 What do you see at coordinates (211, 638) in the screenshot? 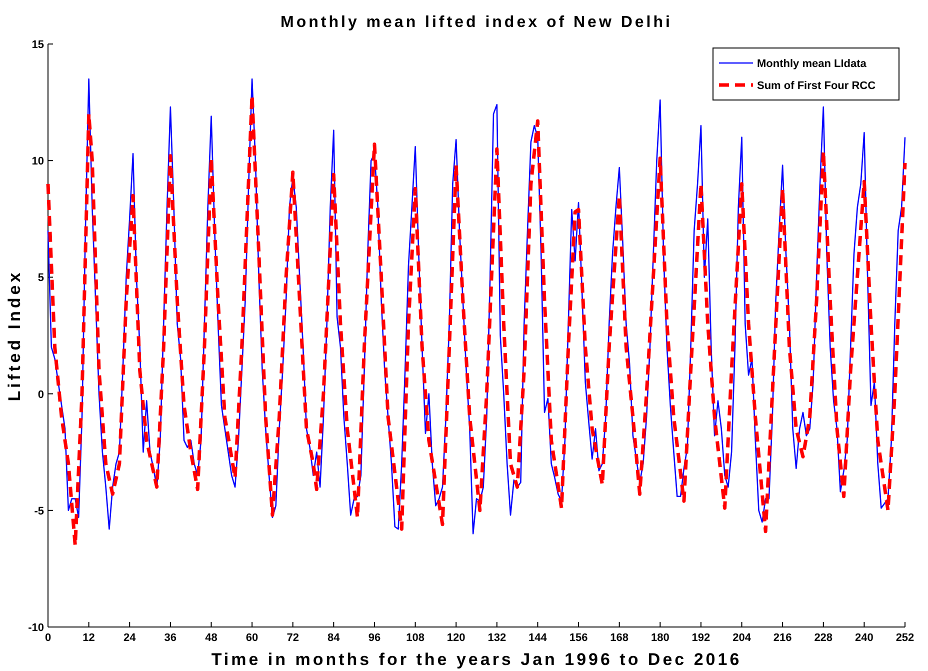
I see `x-tick-label: 48` at bounding box center [211, 638].